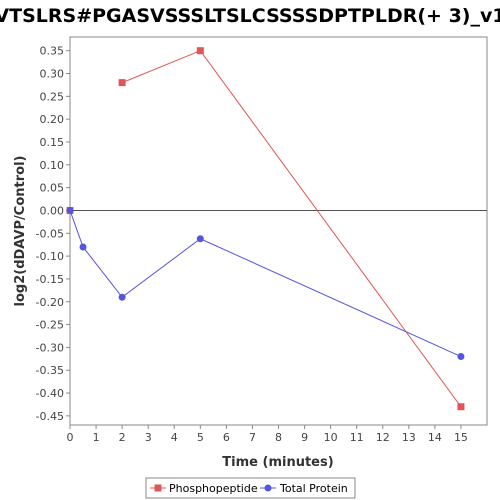 The width and height of the screenshot is (500, 500). Describe the element at coordinates (250, 16) in the screenshot. I see `chart-title: VTSLRS#PGASVSSSLTSLCSSSSDPTPLDR(+ 3)_v1` at that location.